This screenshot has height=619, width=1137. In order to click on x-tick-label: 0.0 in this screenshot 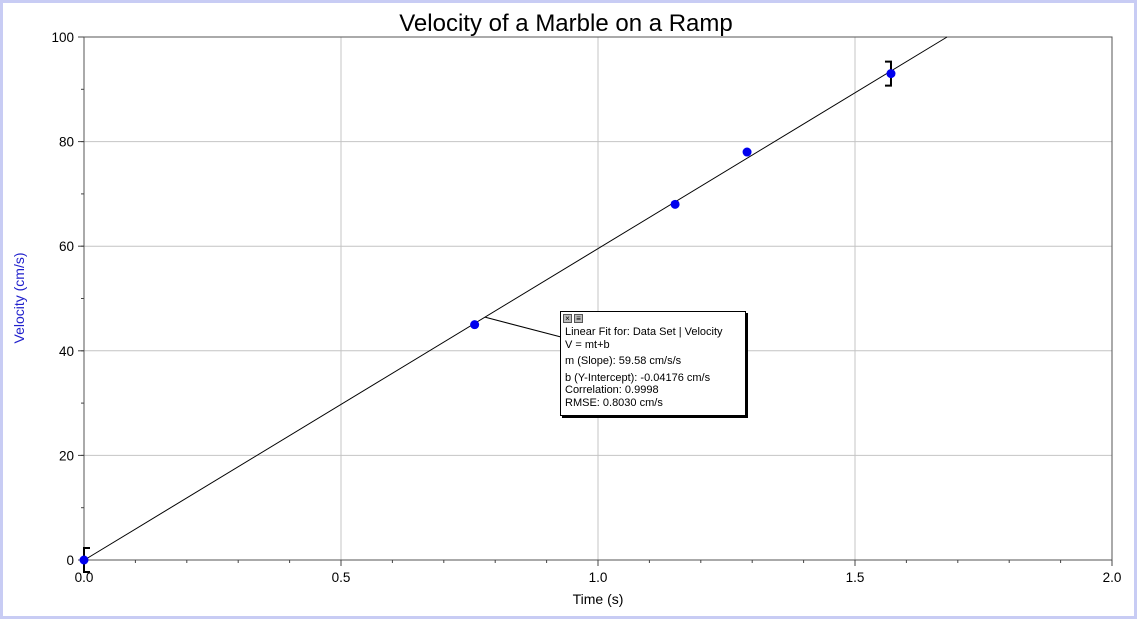, I will do `click(84, 577)`.